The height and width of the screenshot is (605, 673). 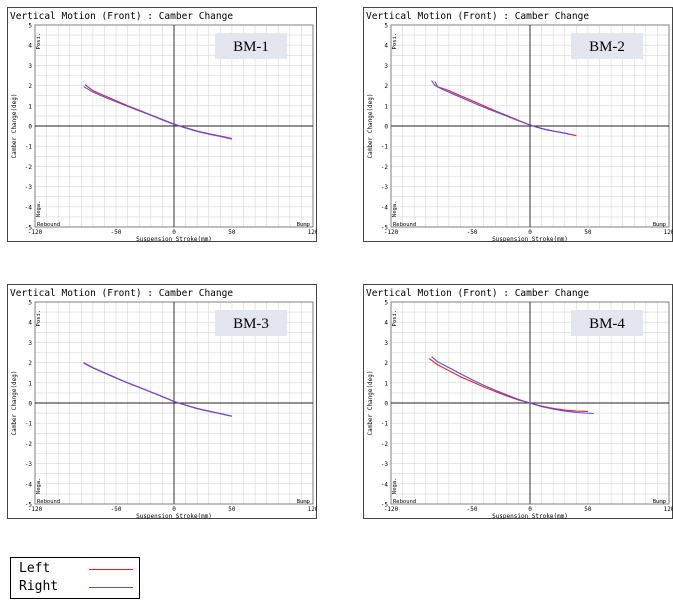 What do you see at coordinates (607, 47) in the screenshot?
I see `badge-label: BM-2` at bounding box center [607, 47].